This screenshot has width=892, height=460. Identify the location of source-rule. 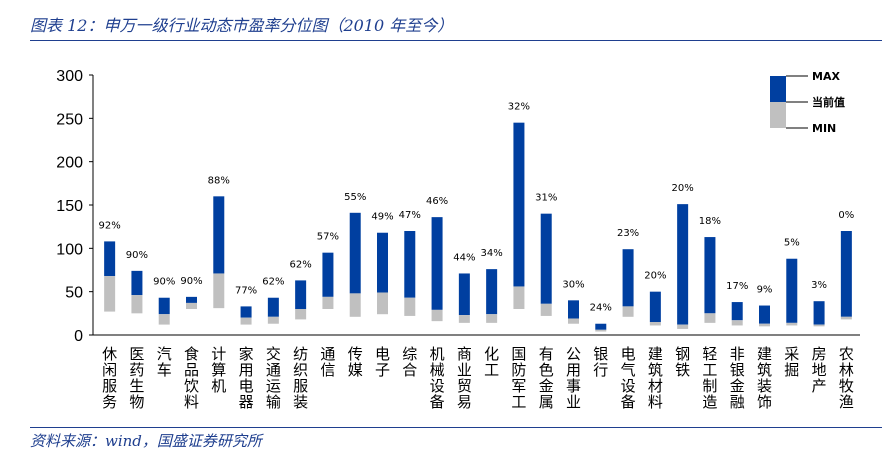
(456, 427).